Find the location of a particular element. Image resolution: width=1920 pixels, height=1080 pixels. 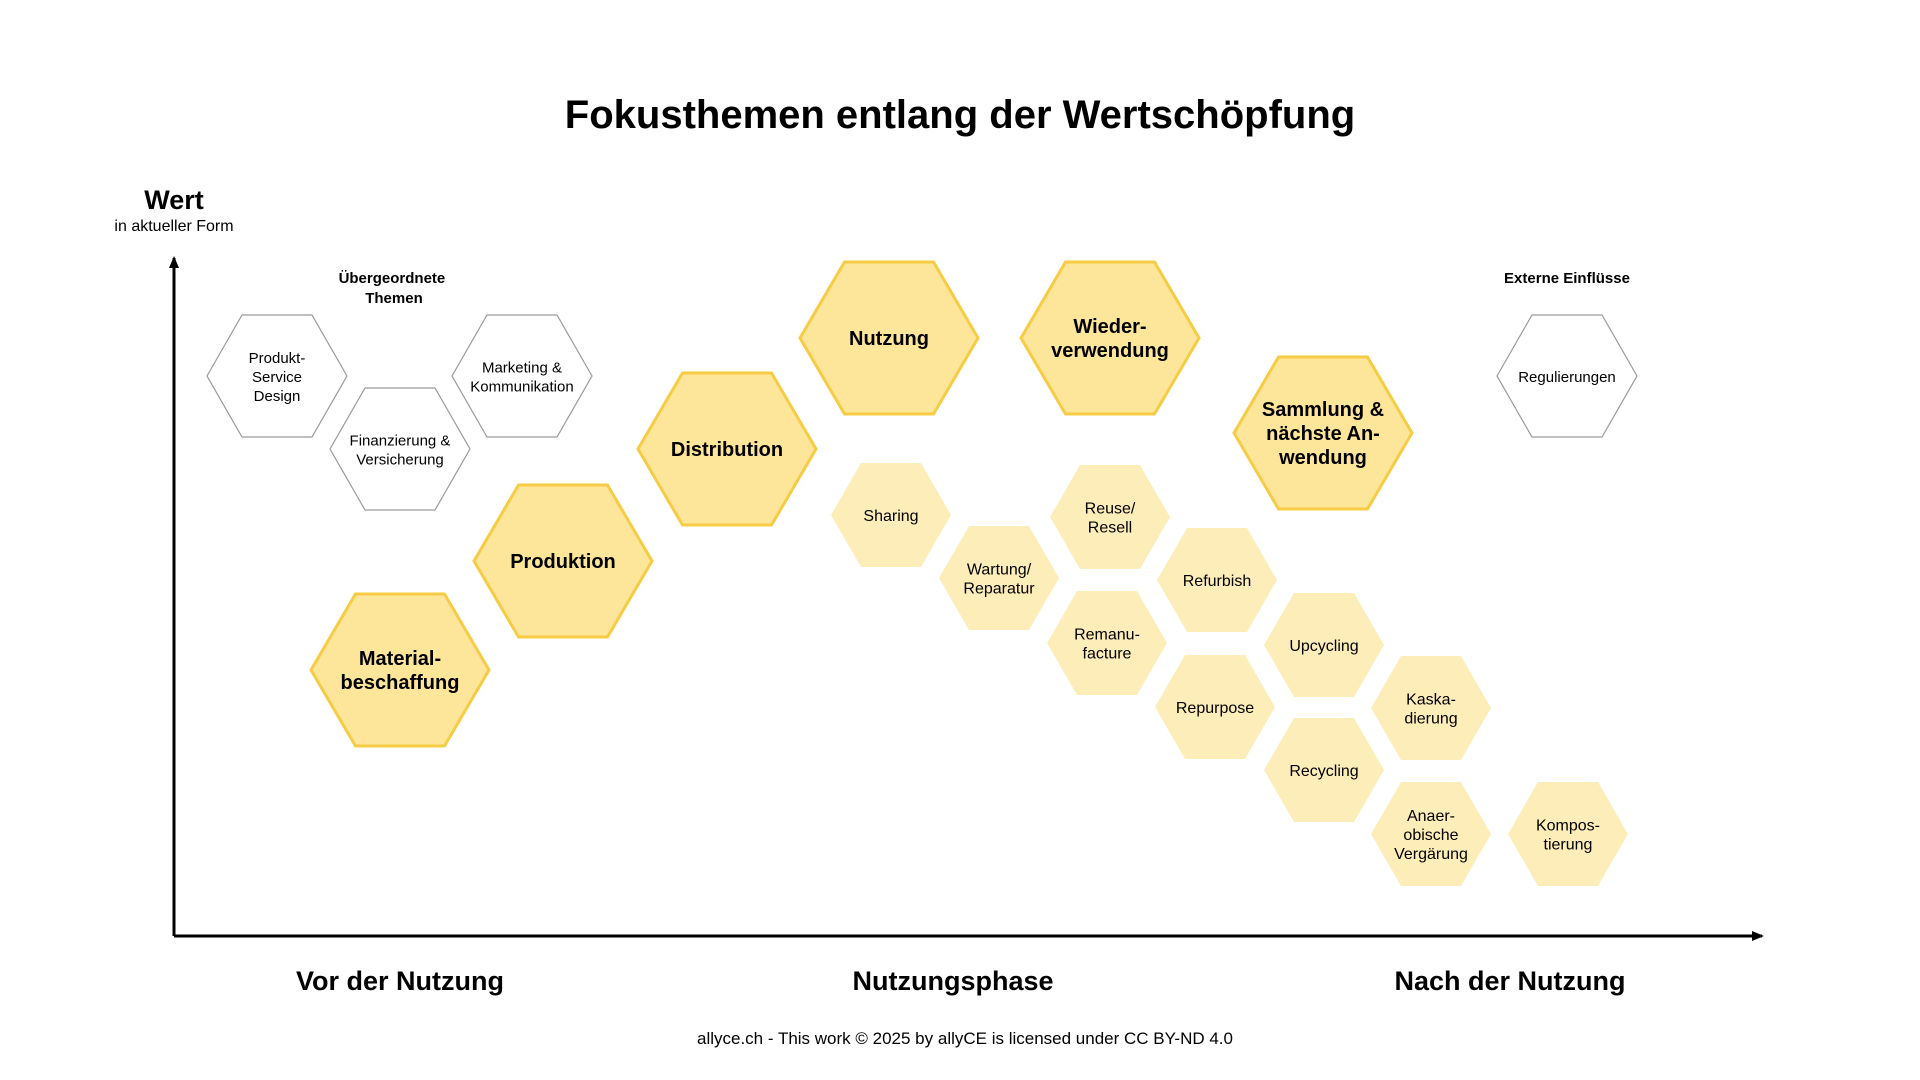

hexagon-produktion: Produktion is located at coordinates (563, 561).